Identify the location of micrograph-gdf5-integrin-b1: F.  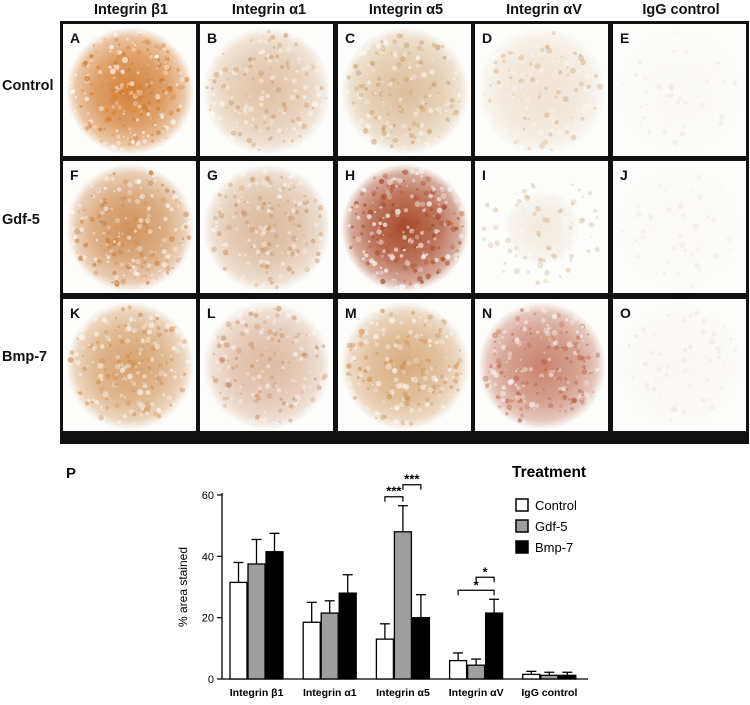
(129, 227).